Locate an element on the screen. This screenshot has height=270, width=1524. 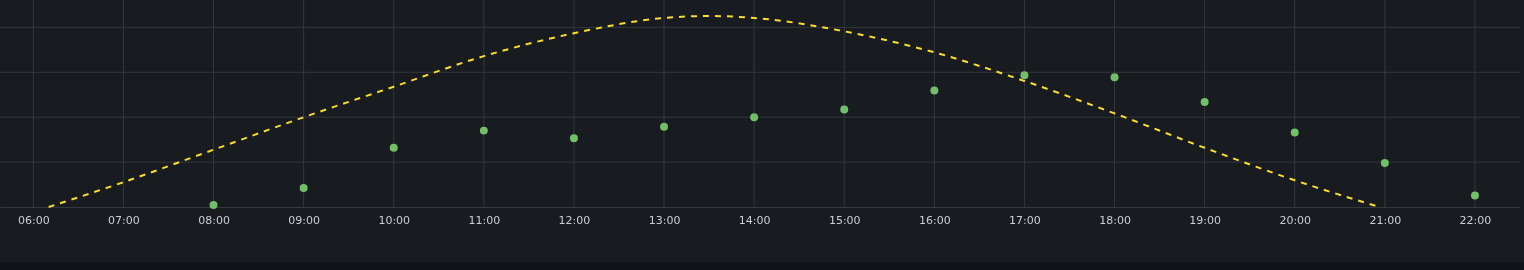
x-tick-label: 17:00 is located at coordinates (1025, 220).